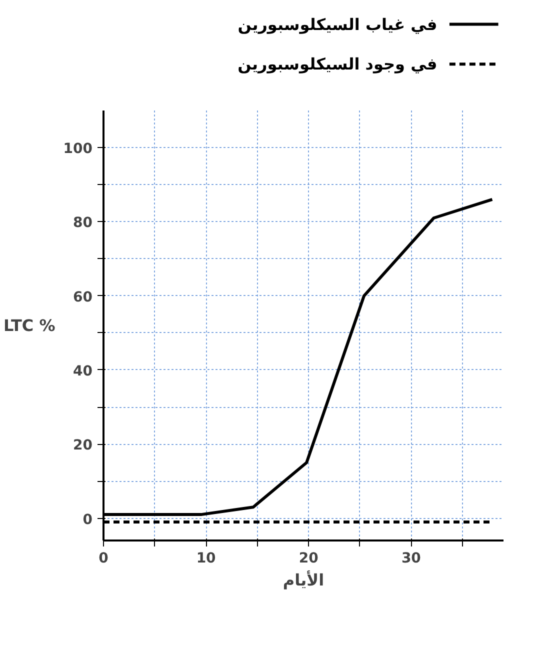  I want to click on y-tick-label: 40, so click(83, 371).